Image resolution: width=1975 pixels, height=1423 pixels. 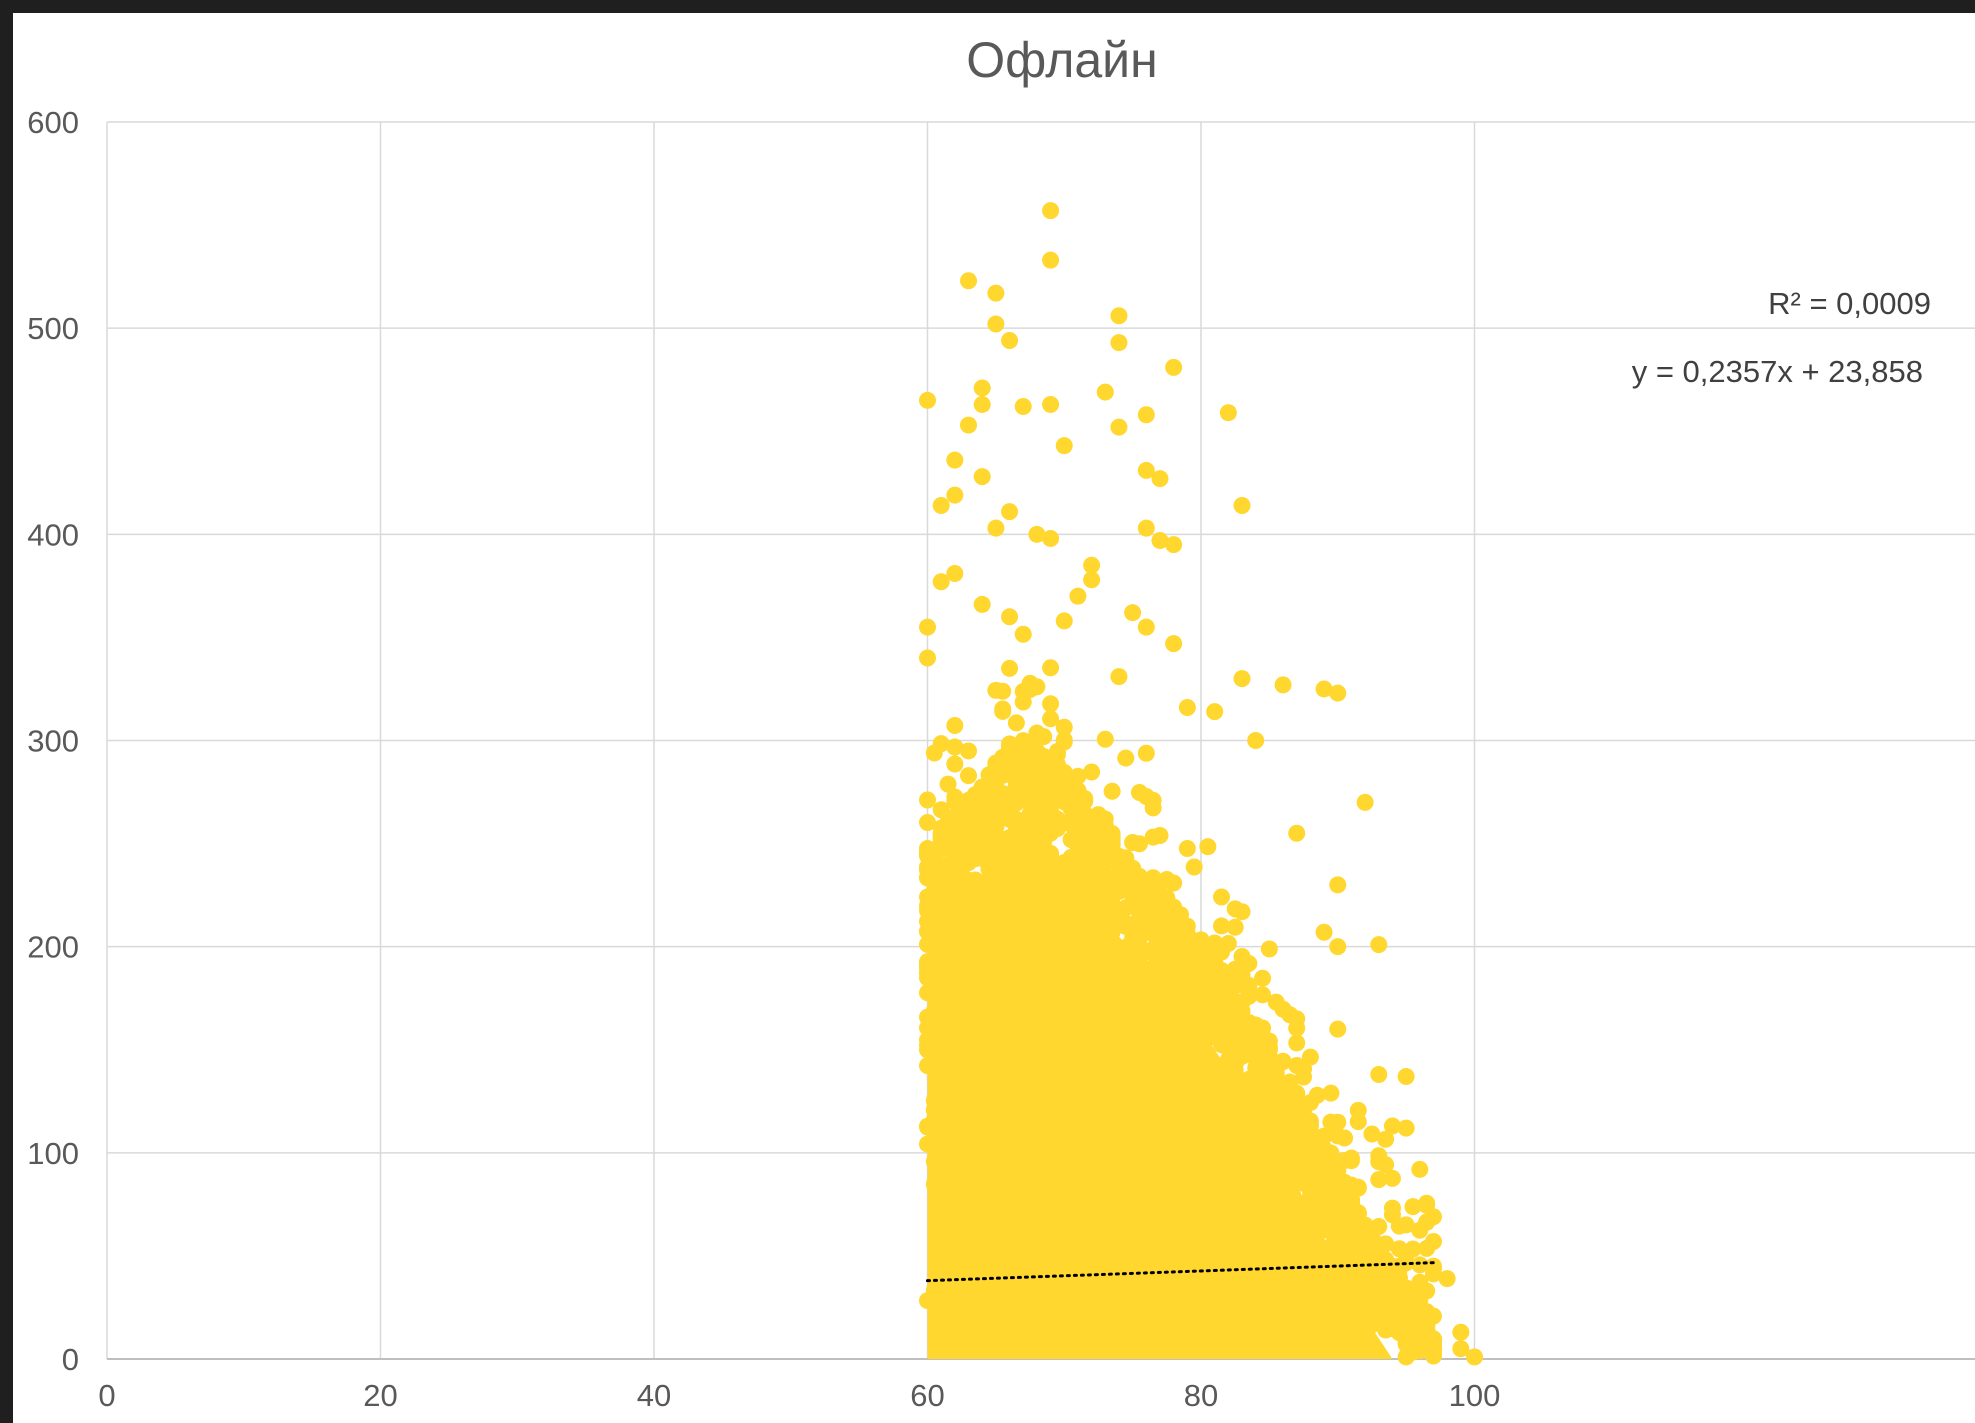 I want to click on chart-title: Офлайн, so click(x=1061, y=60).